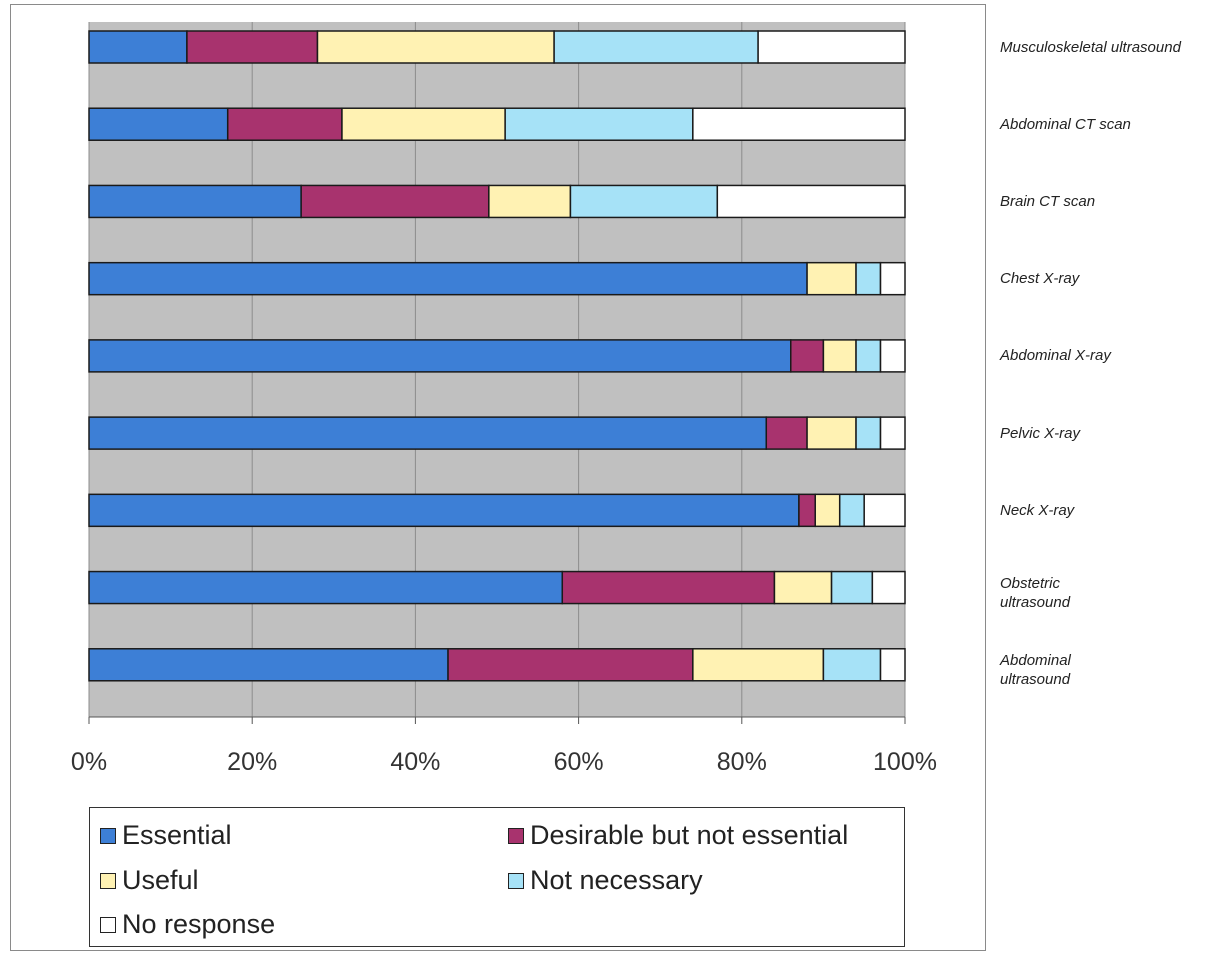 This screenshot has width=1217, height=955. I want to click on x-tick-label: 80%, so click(741, 762).